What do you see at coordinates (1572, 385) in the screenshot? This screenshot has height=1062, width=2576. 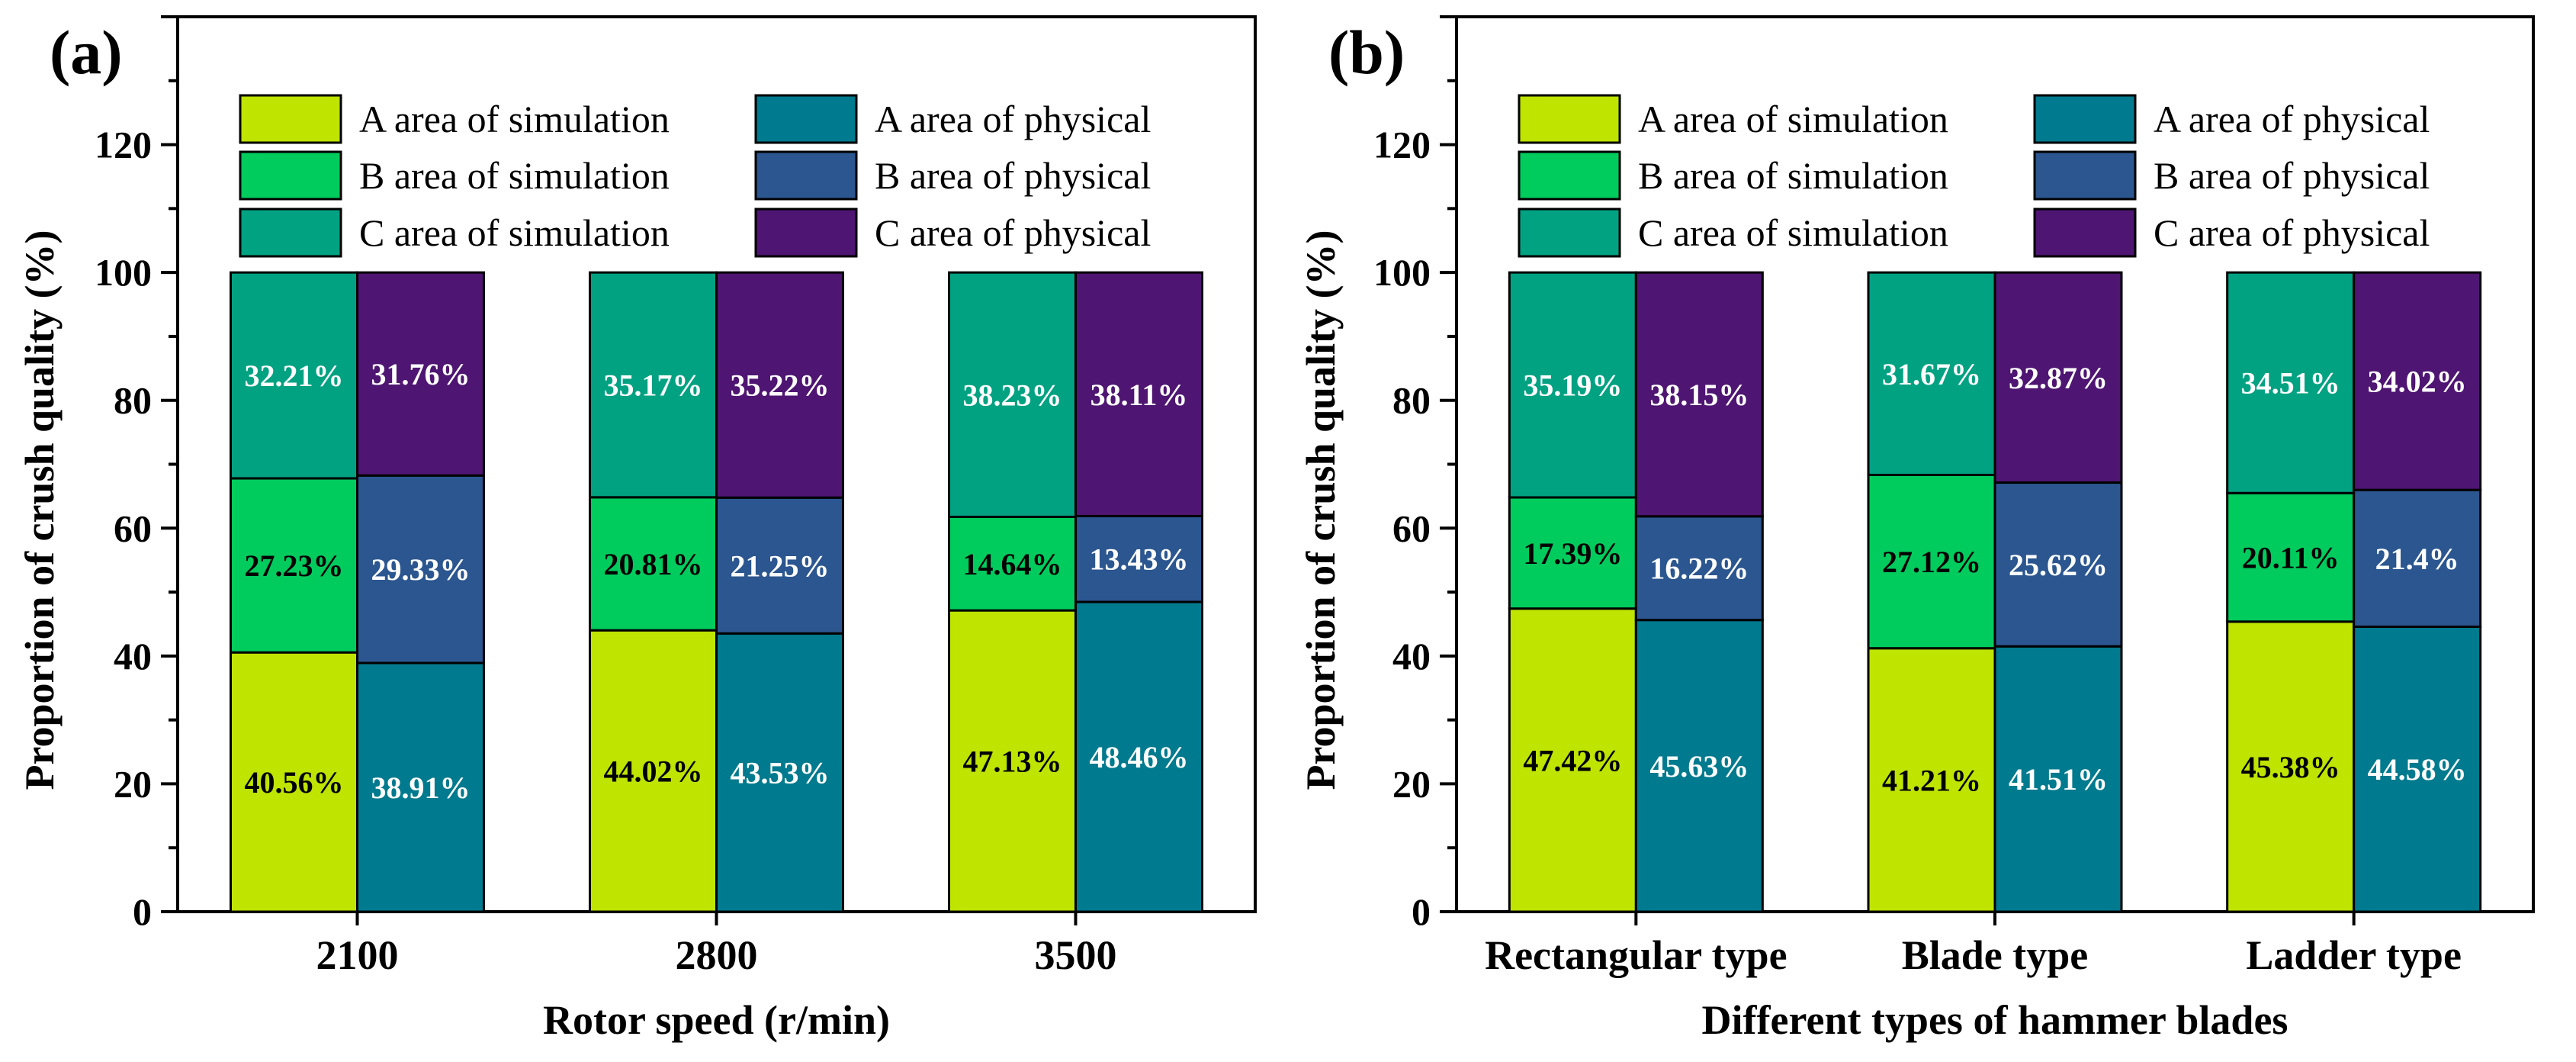 I see `data-label: 35.19%` at bounding box center [1572, 385].